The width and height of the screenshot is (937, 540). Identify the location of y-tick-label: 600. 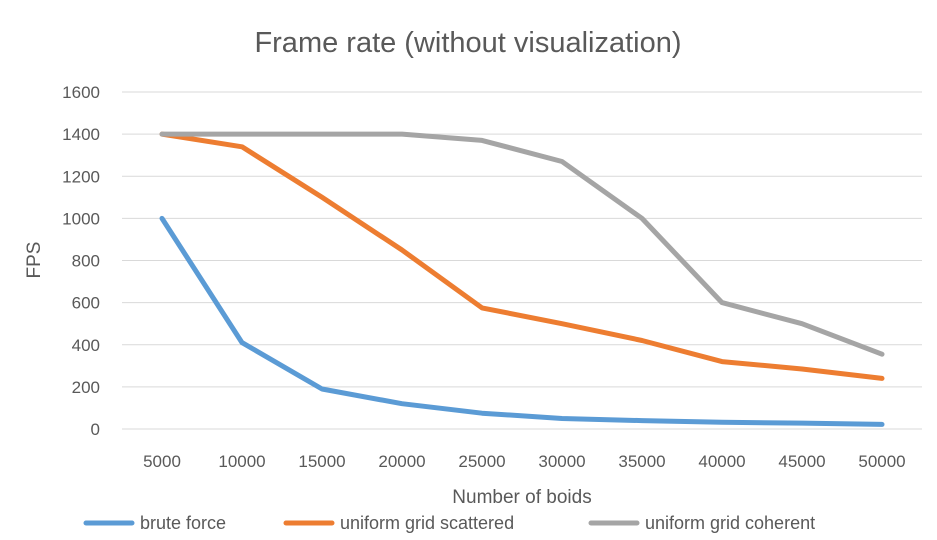
(86, 303).